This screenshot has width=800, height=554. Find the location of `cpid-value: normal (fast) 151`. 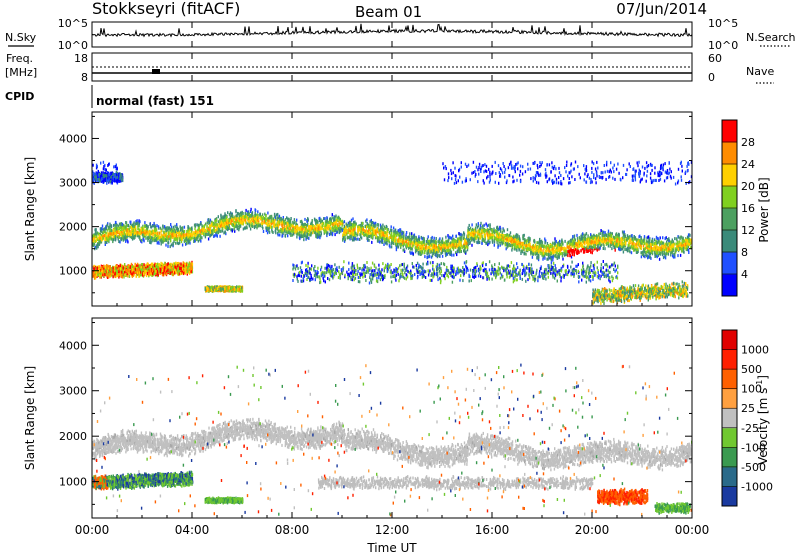

cpid-value: normal (fast) 151 is located at coordinates (155, 101).